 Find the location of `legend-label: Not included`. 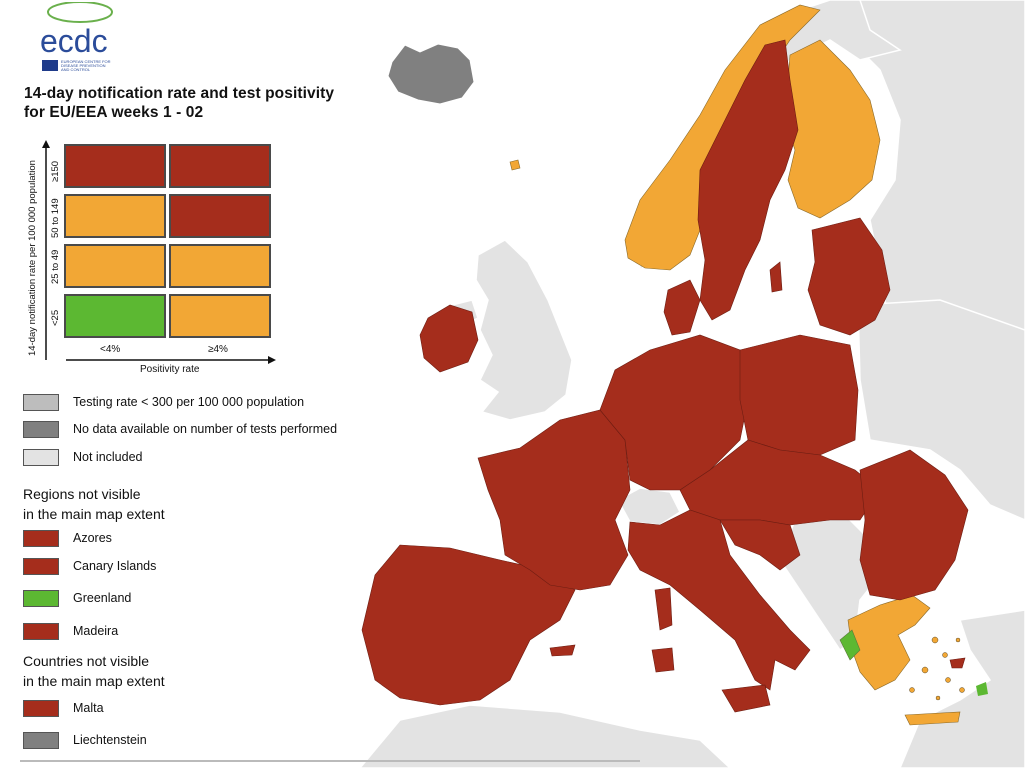

legend-label: Not included is located at coordinates (108, 457).